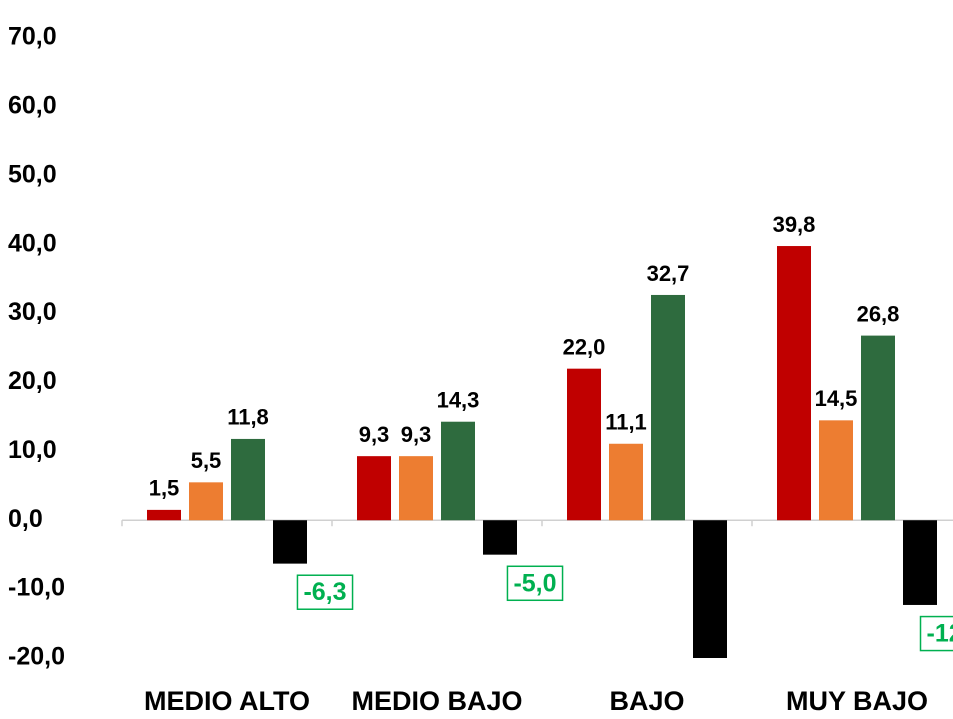 The image size is (953, 719). I want to click on y-tick-label: -10,0, so click(36, 588).